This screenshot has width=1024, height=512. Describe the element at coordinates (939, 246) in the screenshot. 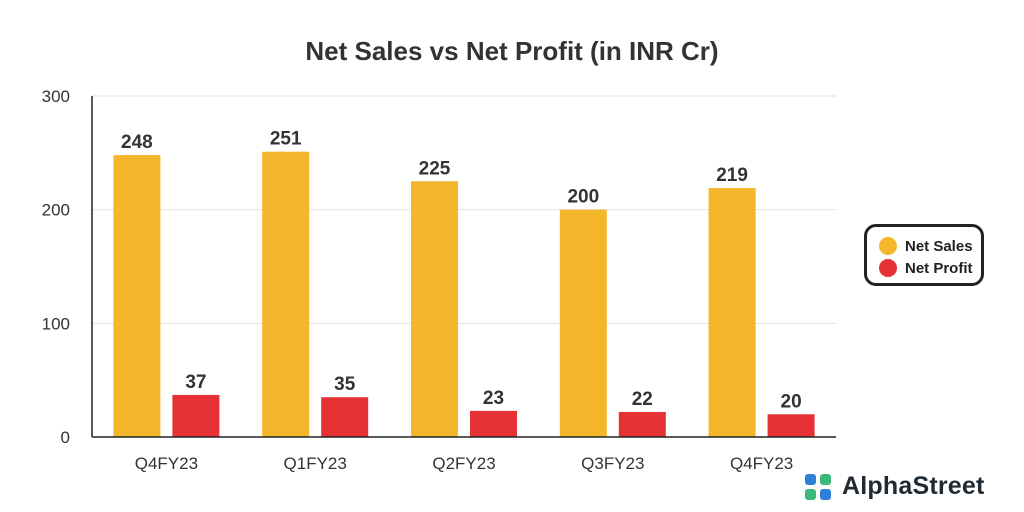

I see `legend-label-net-sales: Net Sales` at that location.